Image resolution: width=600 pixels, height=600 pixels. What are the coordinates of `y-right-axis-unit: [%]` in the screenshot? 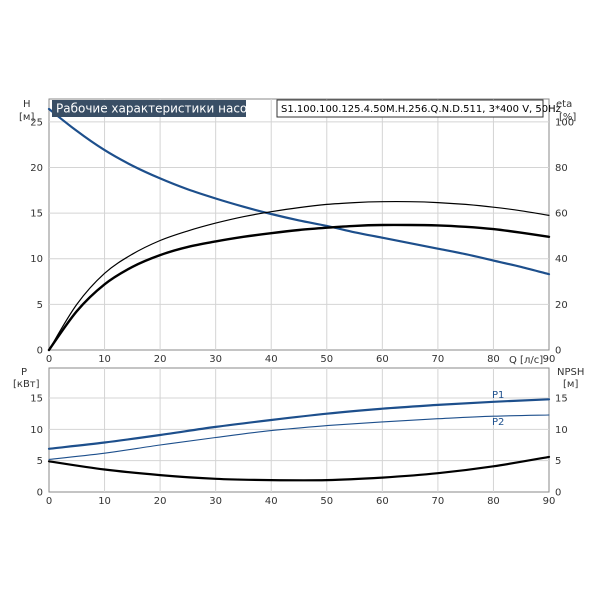 It's located at (567, 117).